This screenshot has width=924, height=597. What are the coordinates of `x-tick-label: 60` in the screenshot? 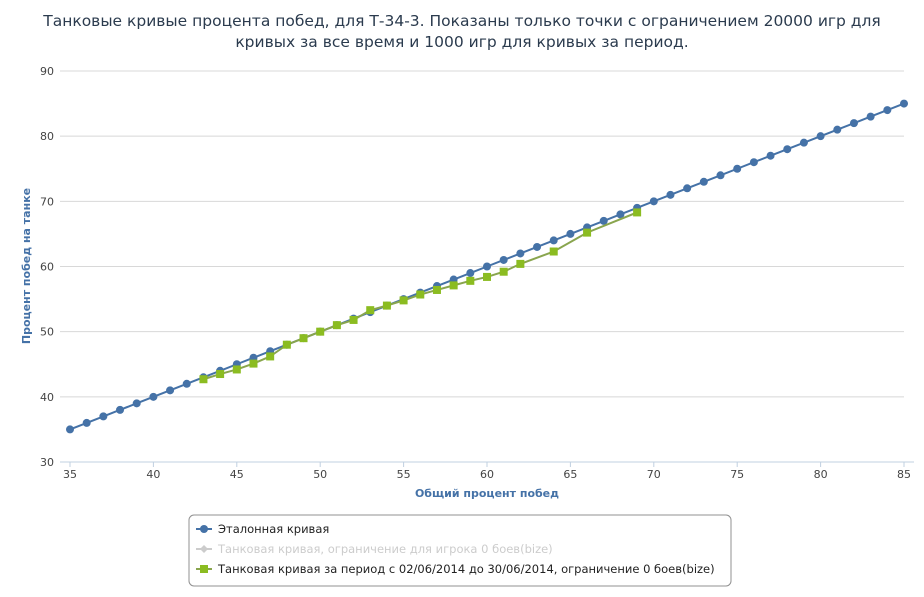 It's located at (487, 474).